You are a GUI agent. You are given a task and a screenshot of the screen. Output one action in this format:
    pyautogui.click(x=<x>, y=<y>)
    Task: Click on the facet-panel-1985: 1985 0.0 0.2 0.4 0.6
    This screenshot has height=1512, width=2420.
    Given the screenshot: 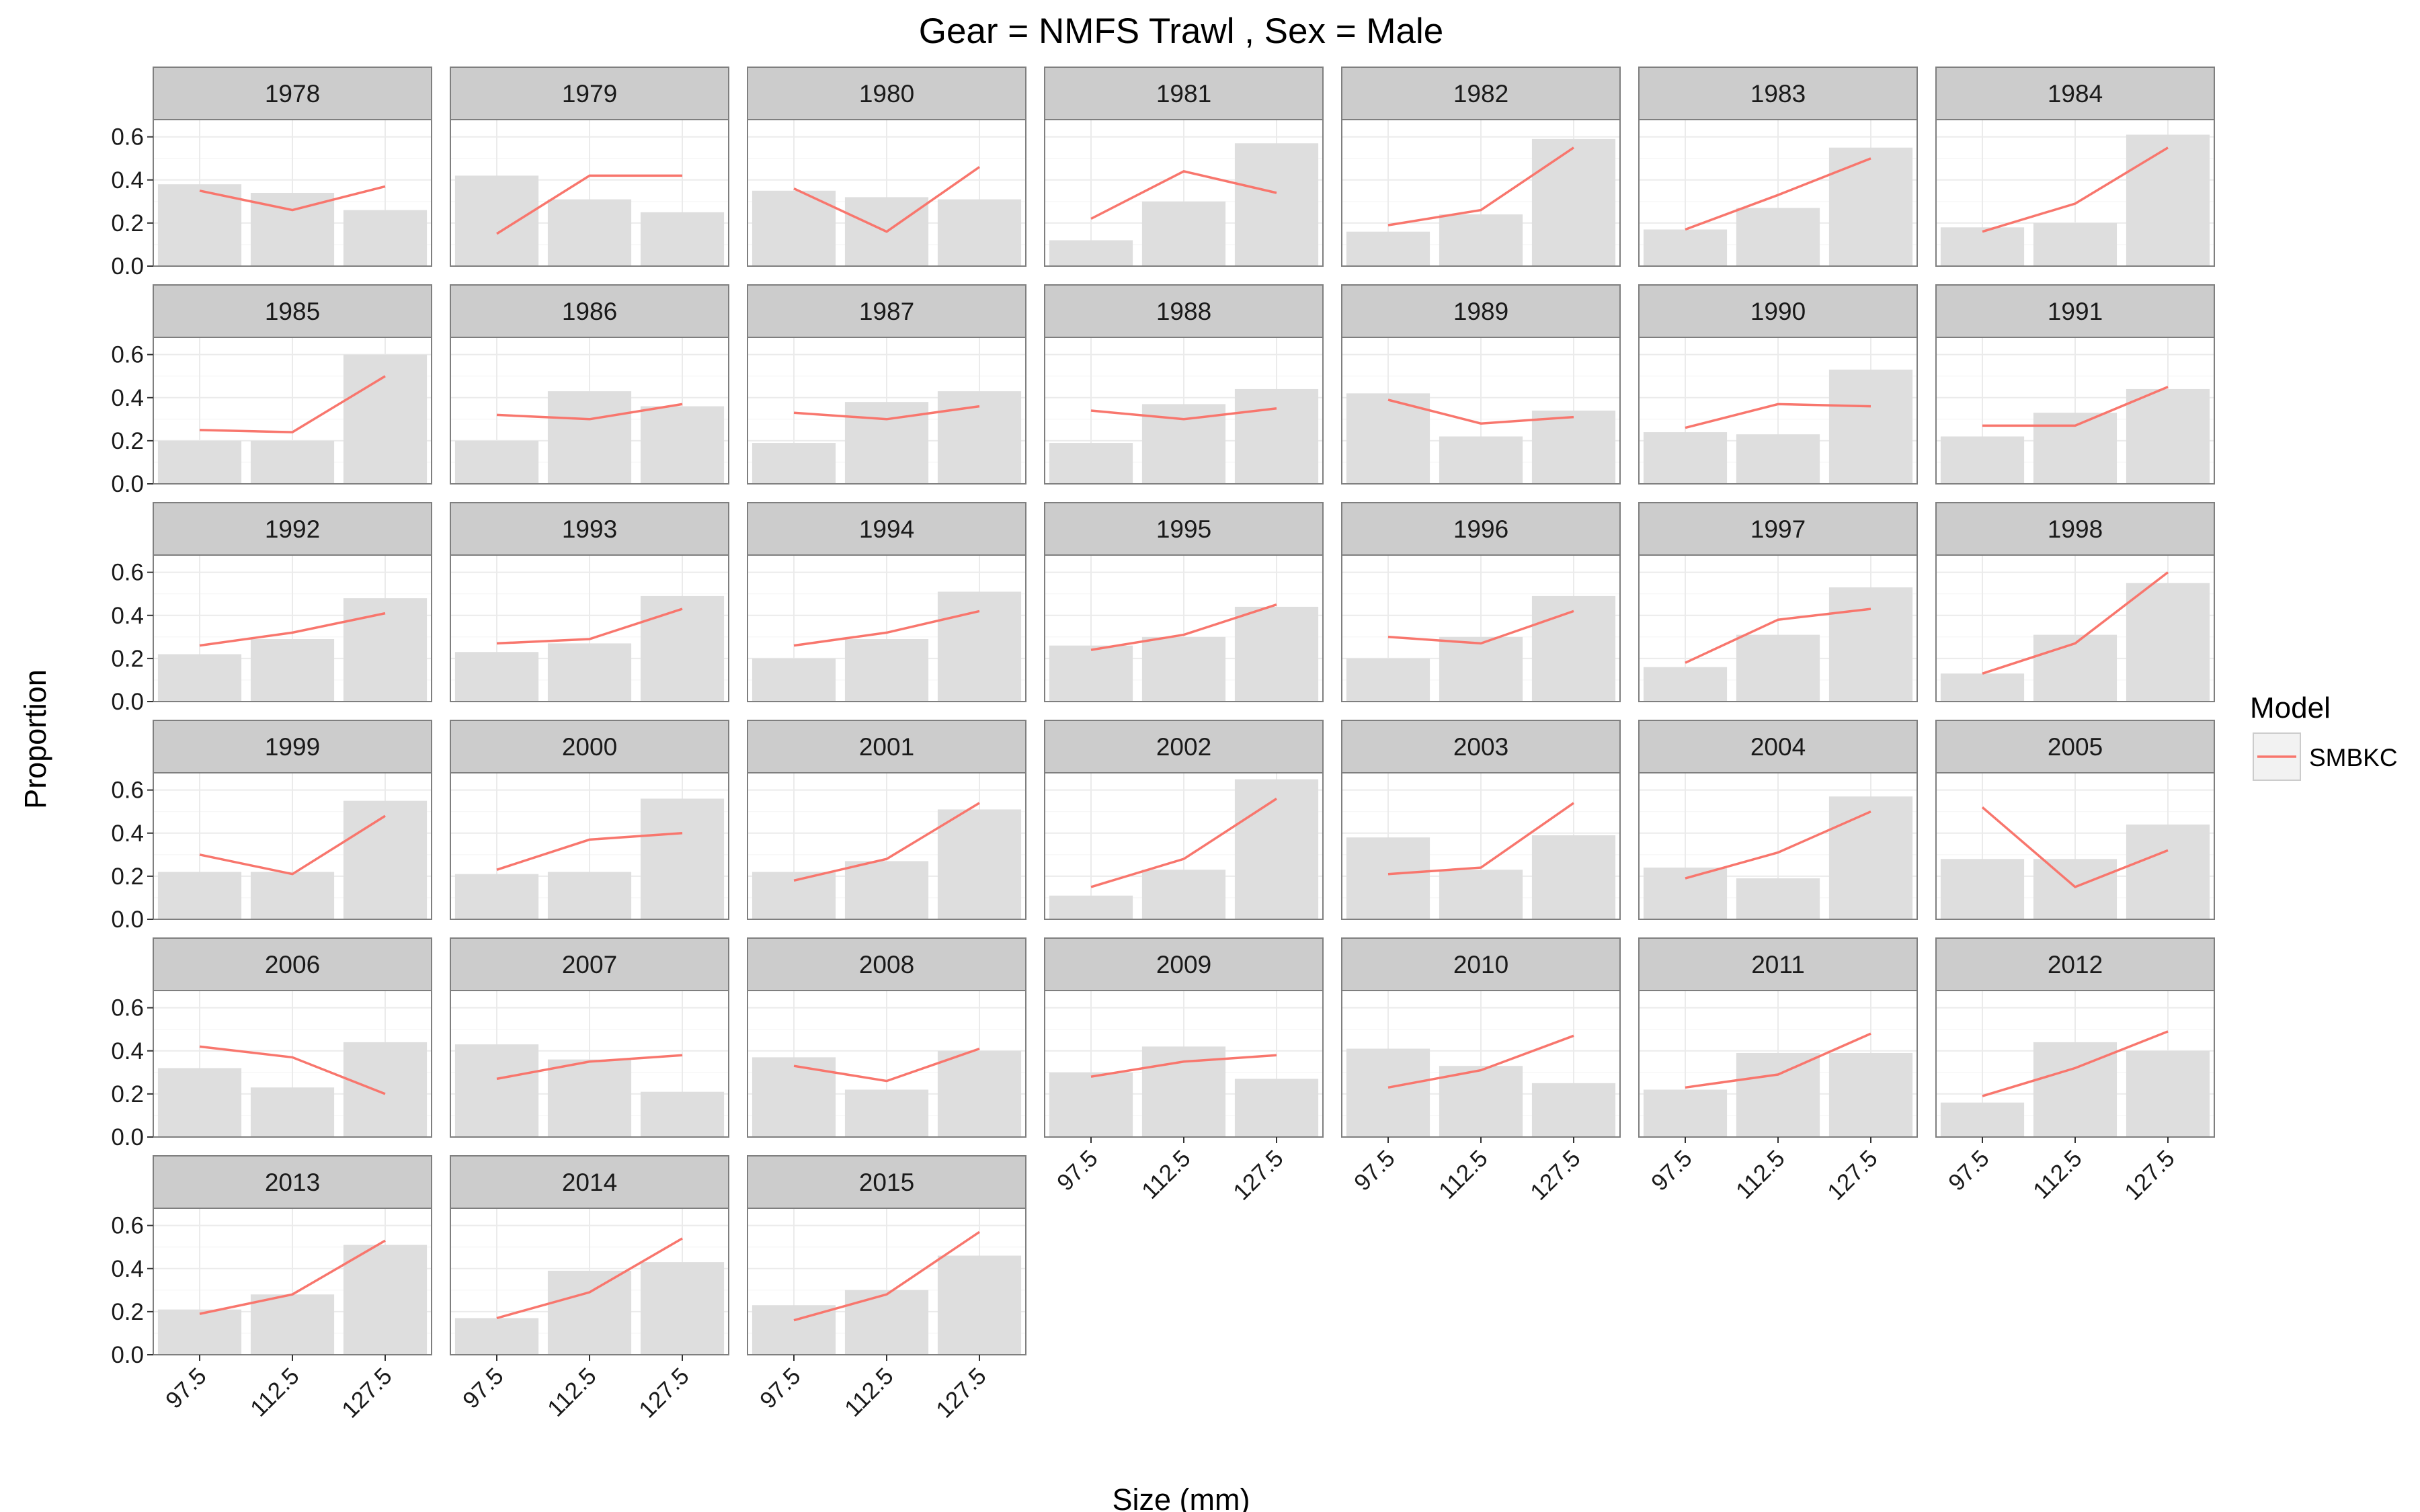 What is the action you would take?
    pyautogui.click(x=271, y=390)
    